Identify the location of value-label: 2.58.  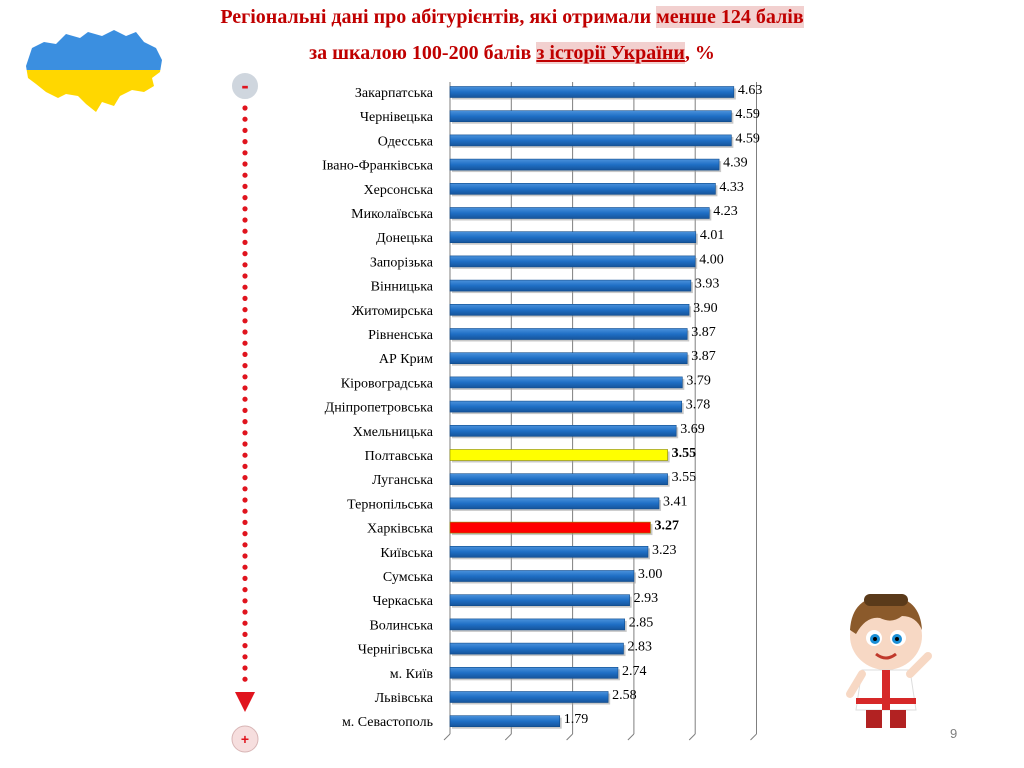
(624, 695).